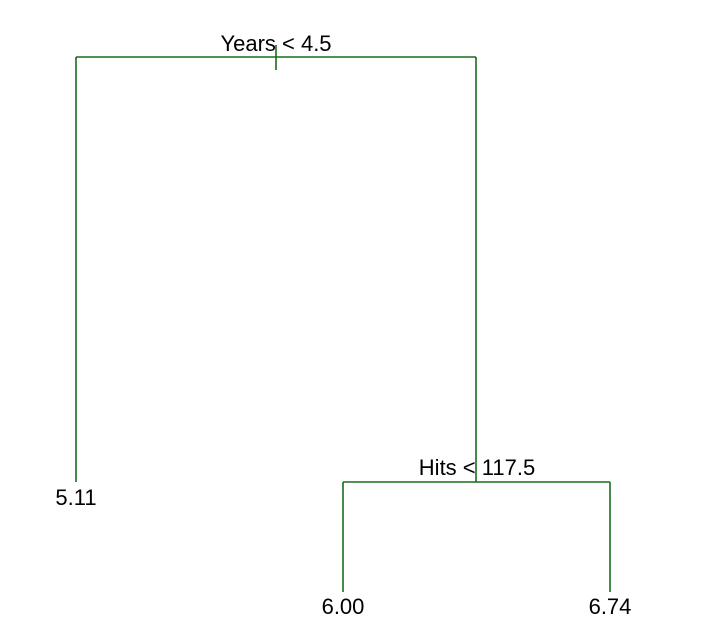 Image resolution: width=714 pixels, height=630 pixels. Describe the element at coordinates (75, 497) in the screenshot. I see `leaf-left-value: 5.11` at that location.